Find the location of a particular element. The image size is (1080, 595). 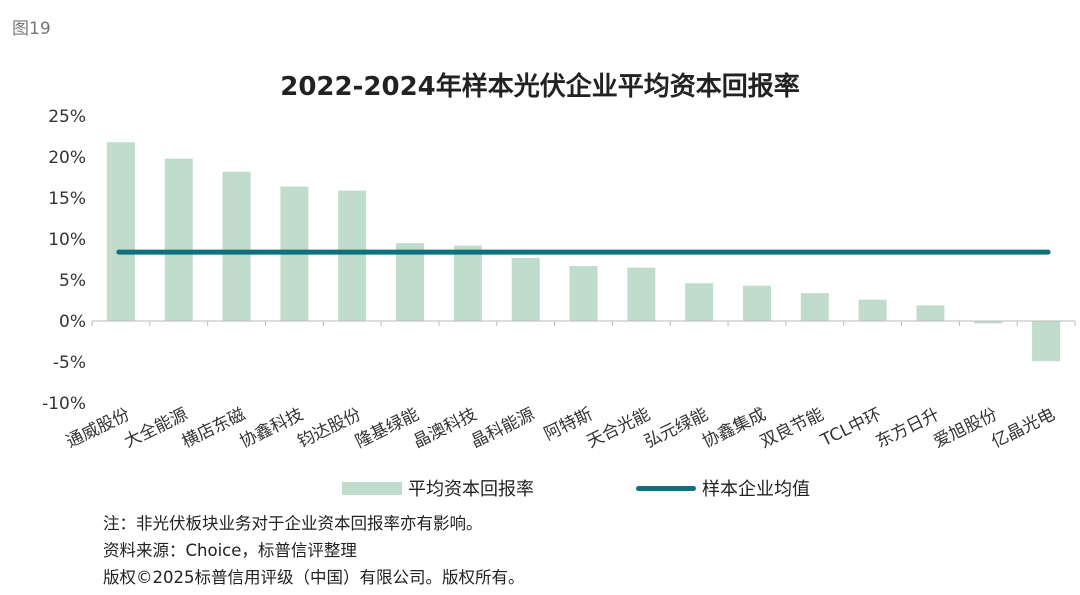

x-tick-label: 大全能源 is located at coordinates (156, 429).